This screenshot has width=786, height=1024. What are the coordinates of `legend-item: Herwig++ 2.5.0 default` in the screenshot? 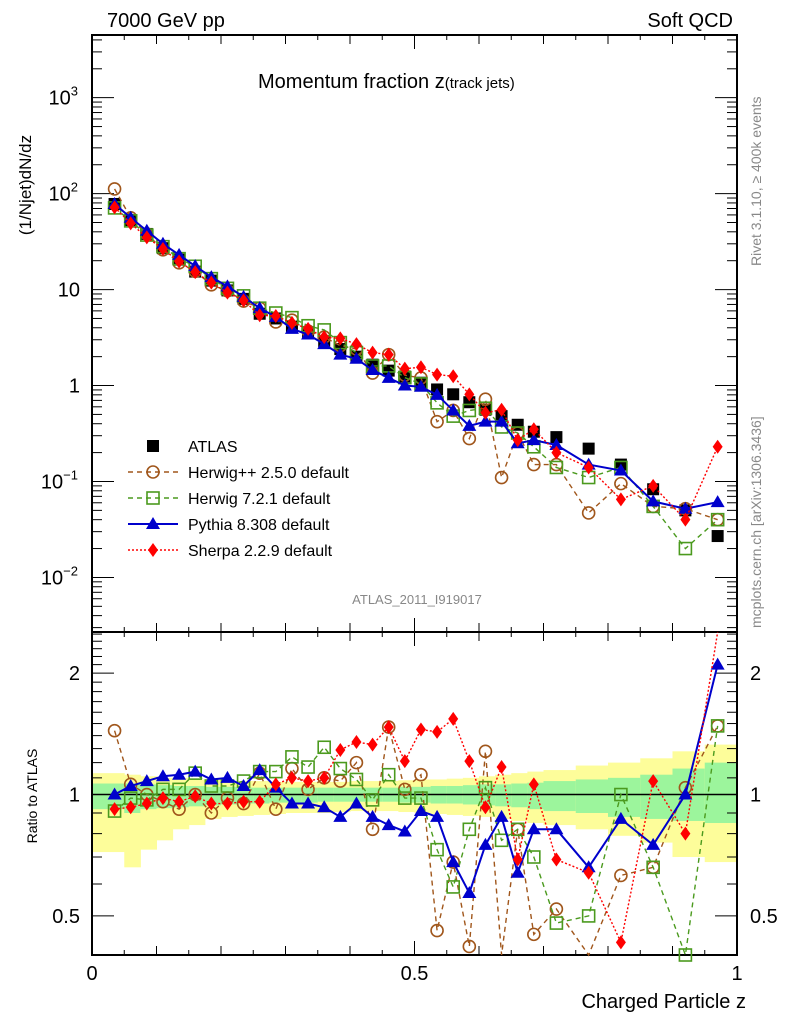 It's located at (239, 473).